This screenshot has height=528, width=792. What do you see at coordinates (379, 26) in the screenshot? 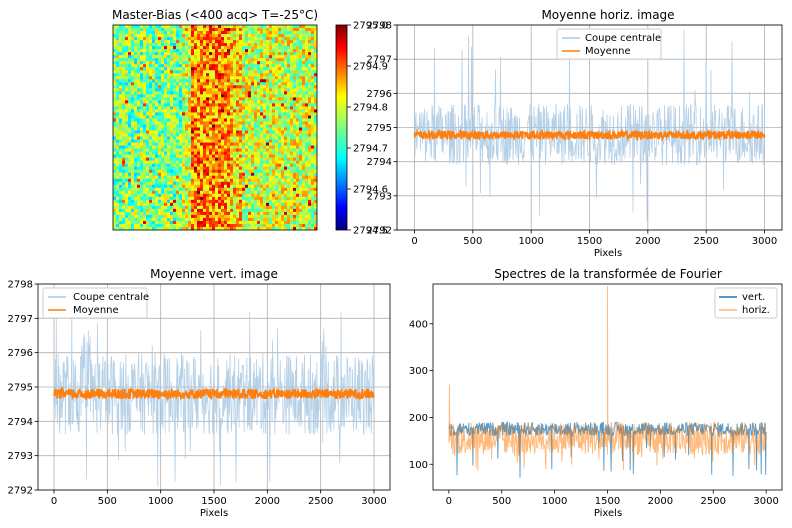
I see `y-tick-label: 2798` at bounding box center [379, 26].